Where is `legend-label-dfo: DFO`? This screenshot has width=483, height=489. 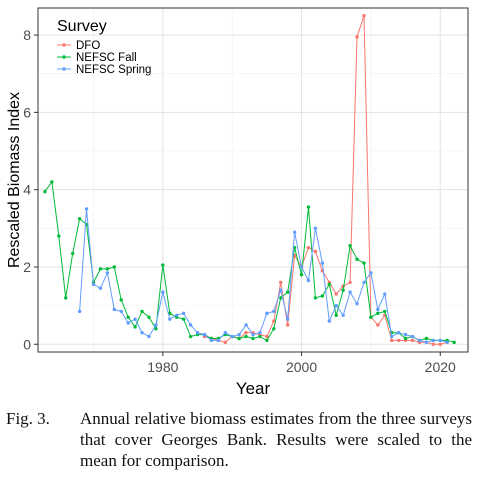
legend-label-dfo: DFO is located at coordinates (88, 46).